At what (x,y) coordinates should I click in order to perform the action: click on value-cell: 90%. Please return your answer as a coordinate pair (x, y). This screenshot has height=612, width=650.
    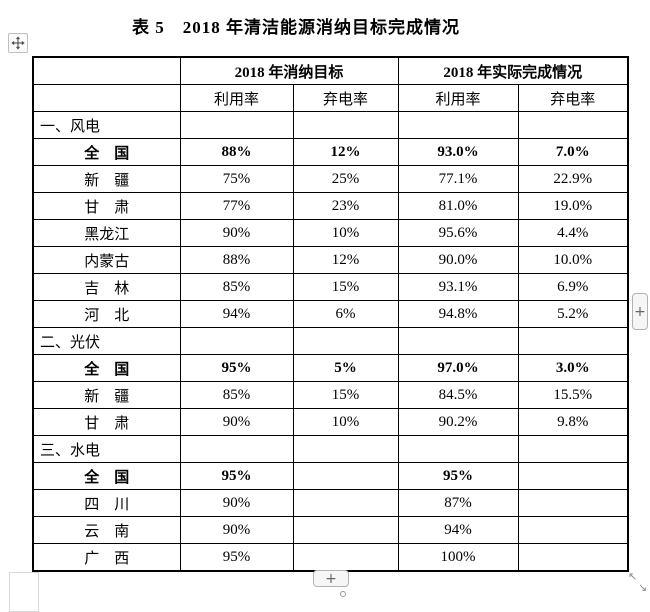
    Looking at the image, I should click on (236, 530).